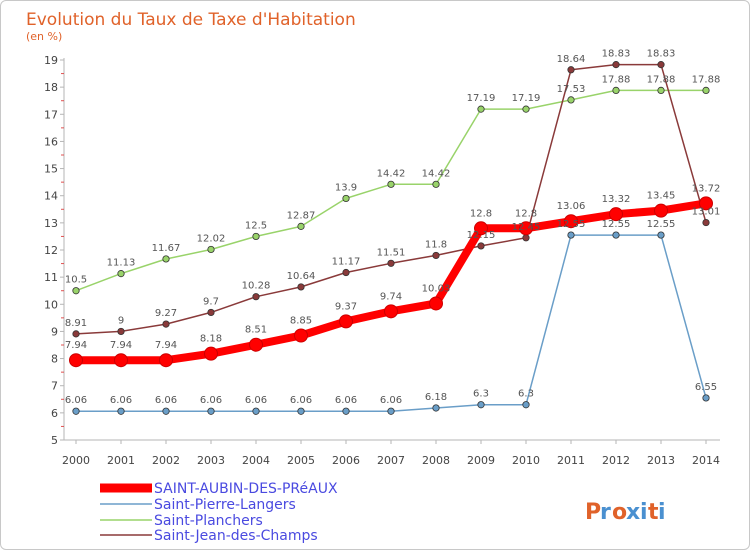  Describe the element at coordinates (661, 196) in the screenshot. I see `data-label: 13.45` at that location.